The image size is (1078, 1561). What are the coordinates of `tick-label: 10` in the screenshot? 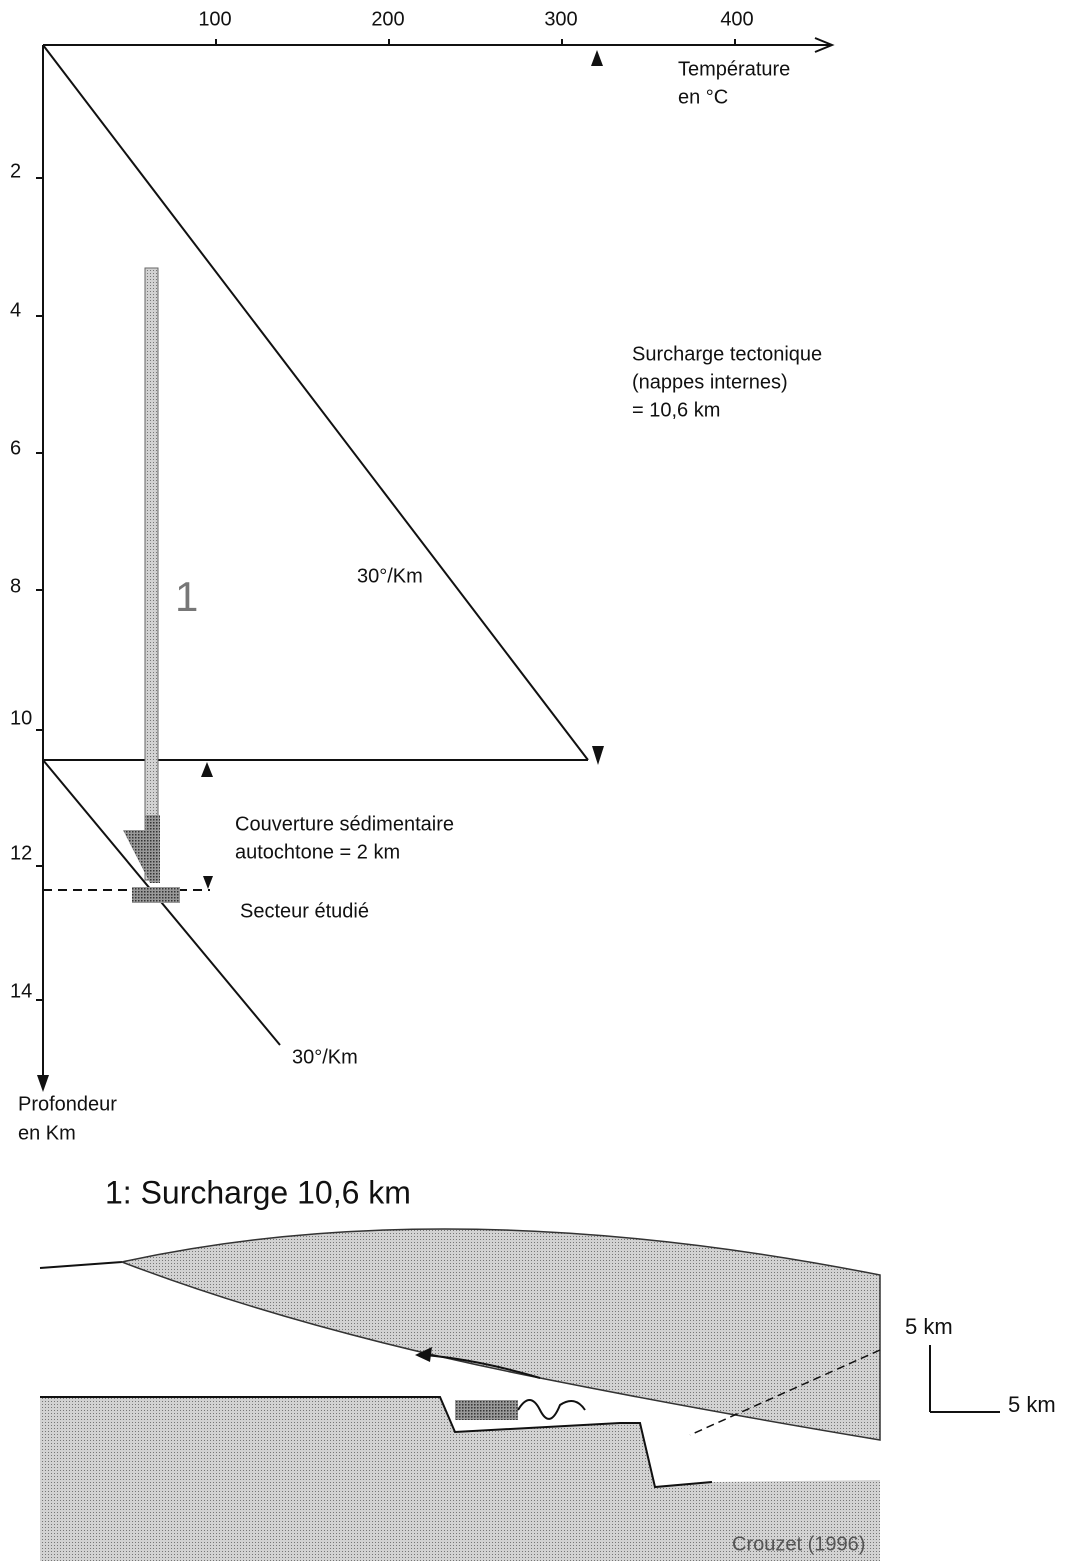 It's located at (21, 718).